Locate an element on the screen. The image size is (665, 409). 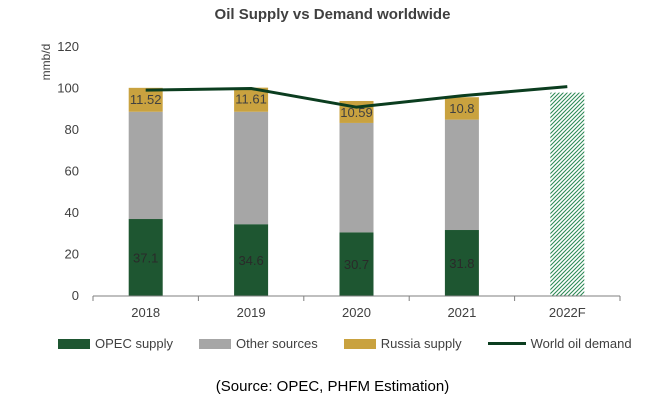
x-axis: 2018 2019 2020 2021 2022F is located at coordinates (356, 307).